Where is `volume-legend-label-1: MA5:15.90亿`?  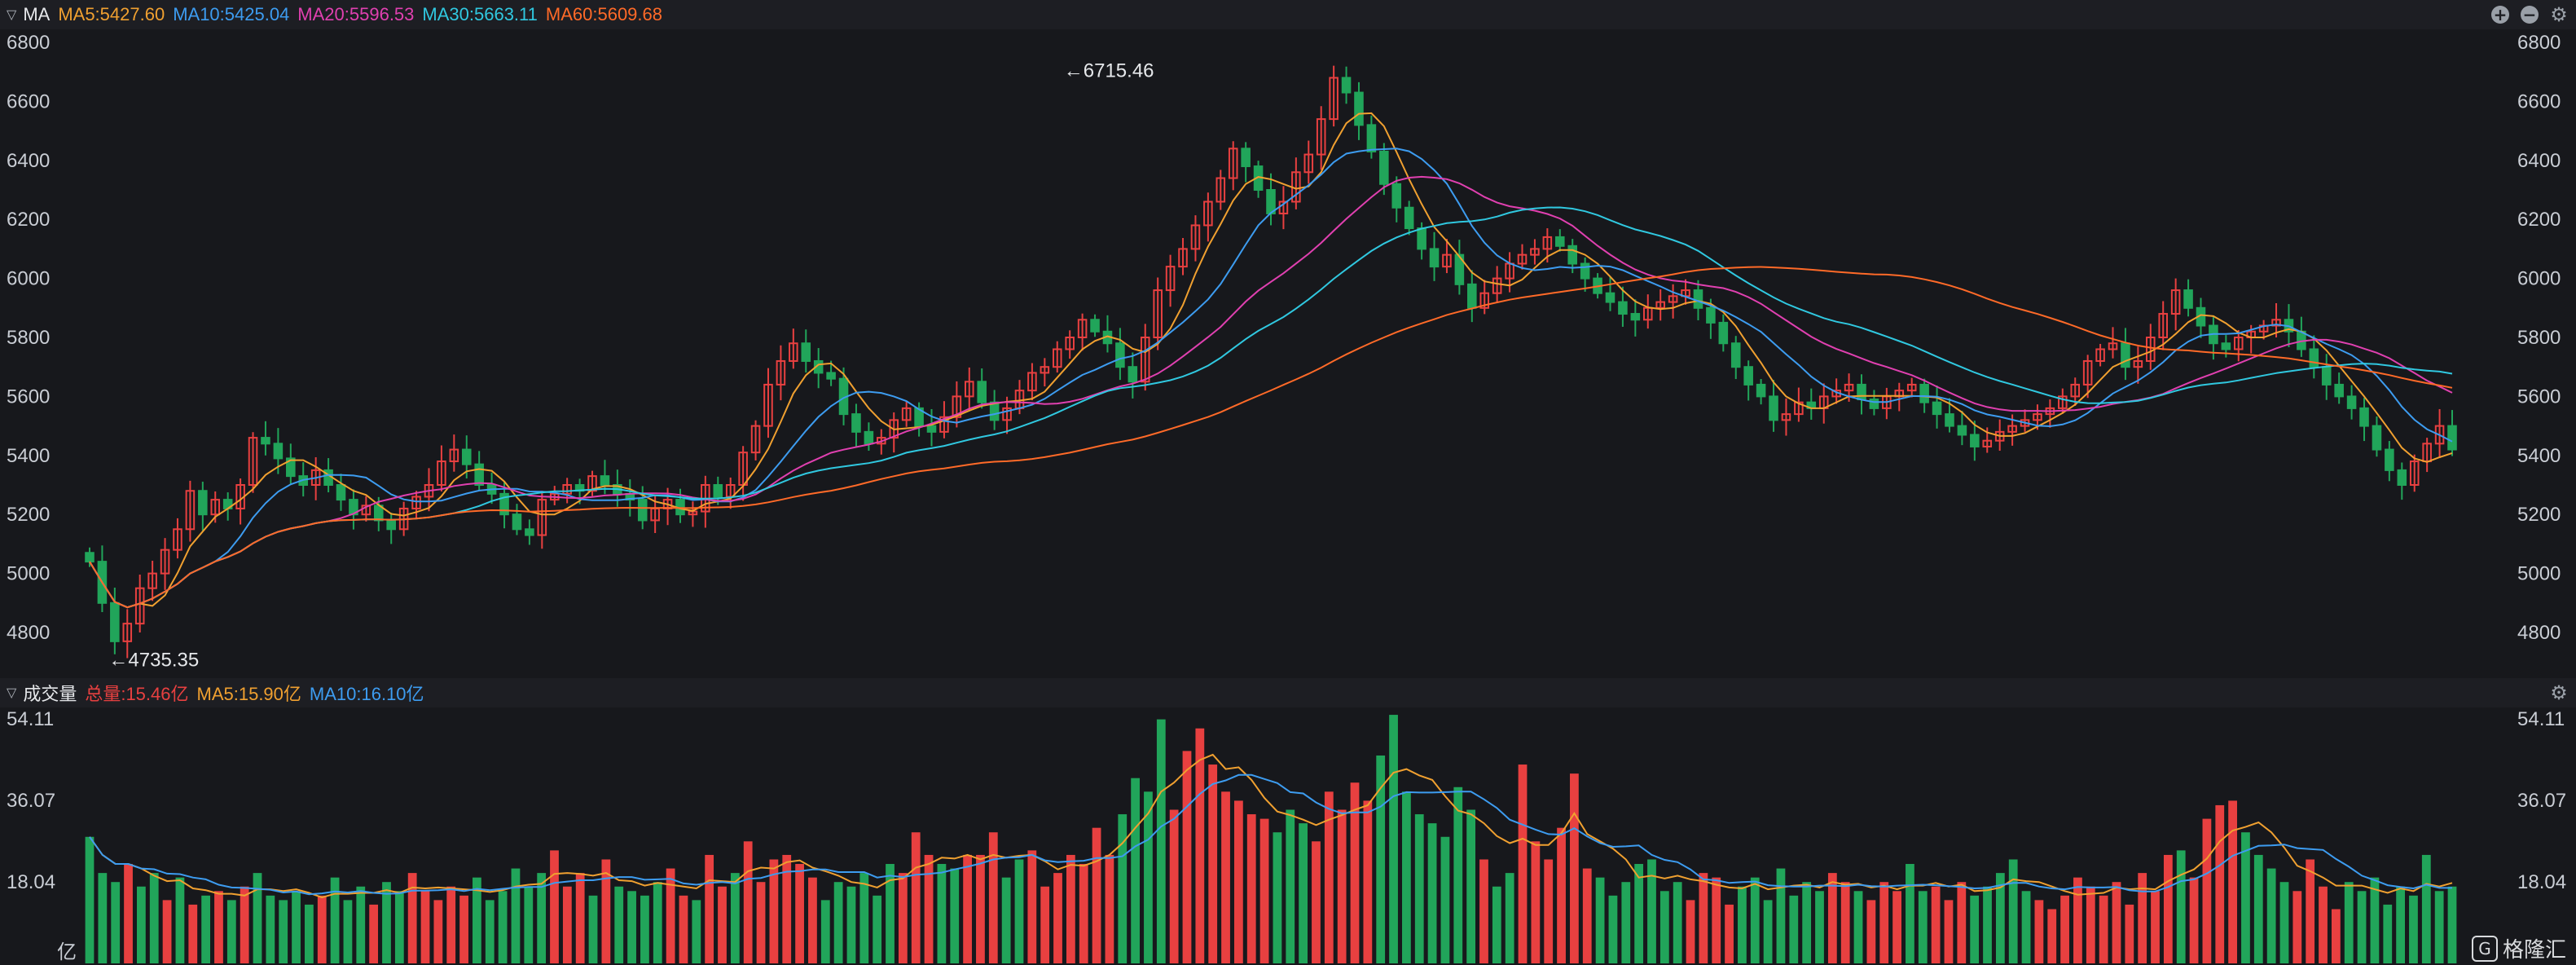 volume-legend-label-1: MA5:15.90亿 is located at coordinates (248, 694).